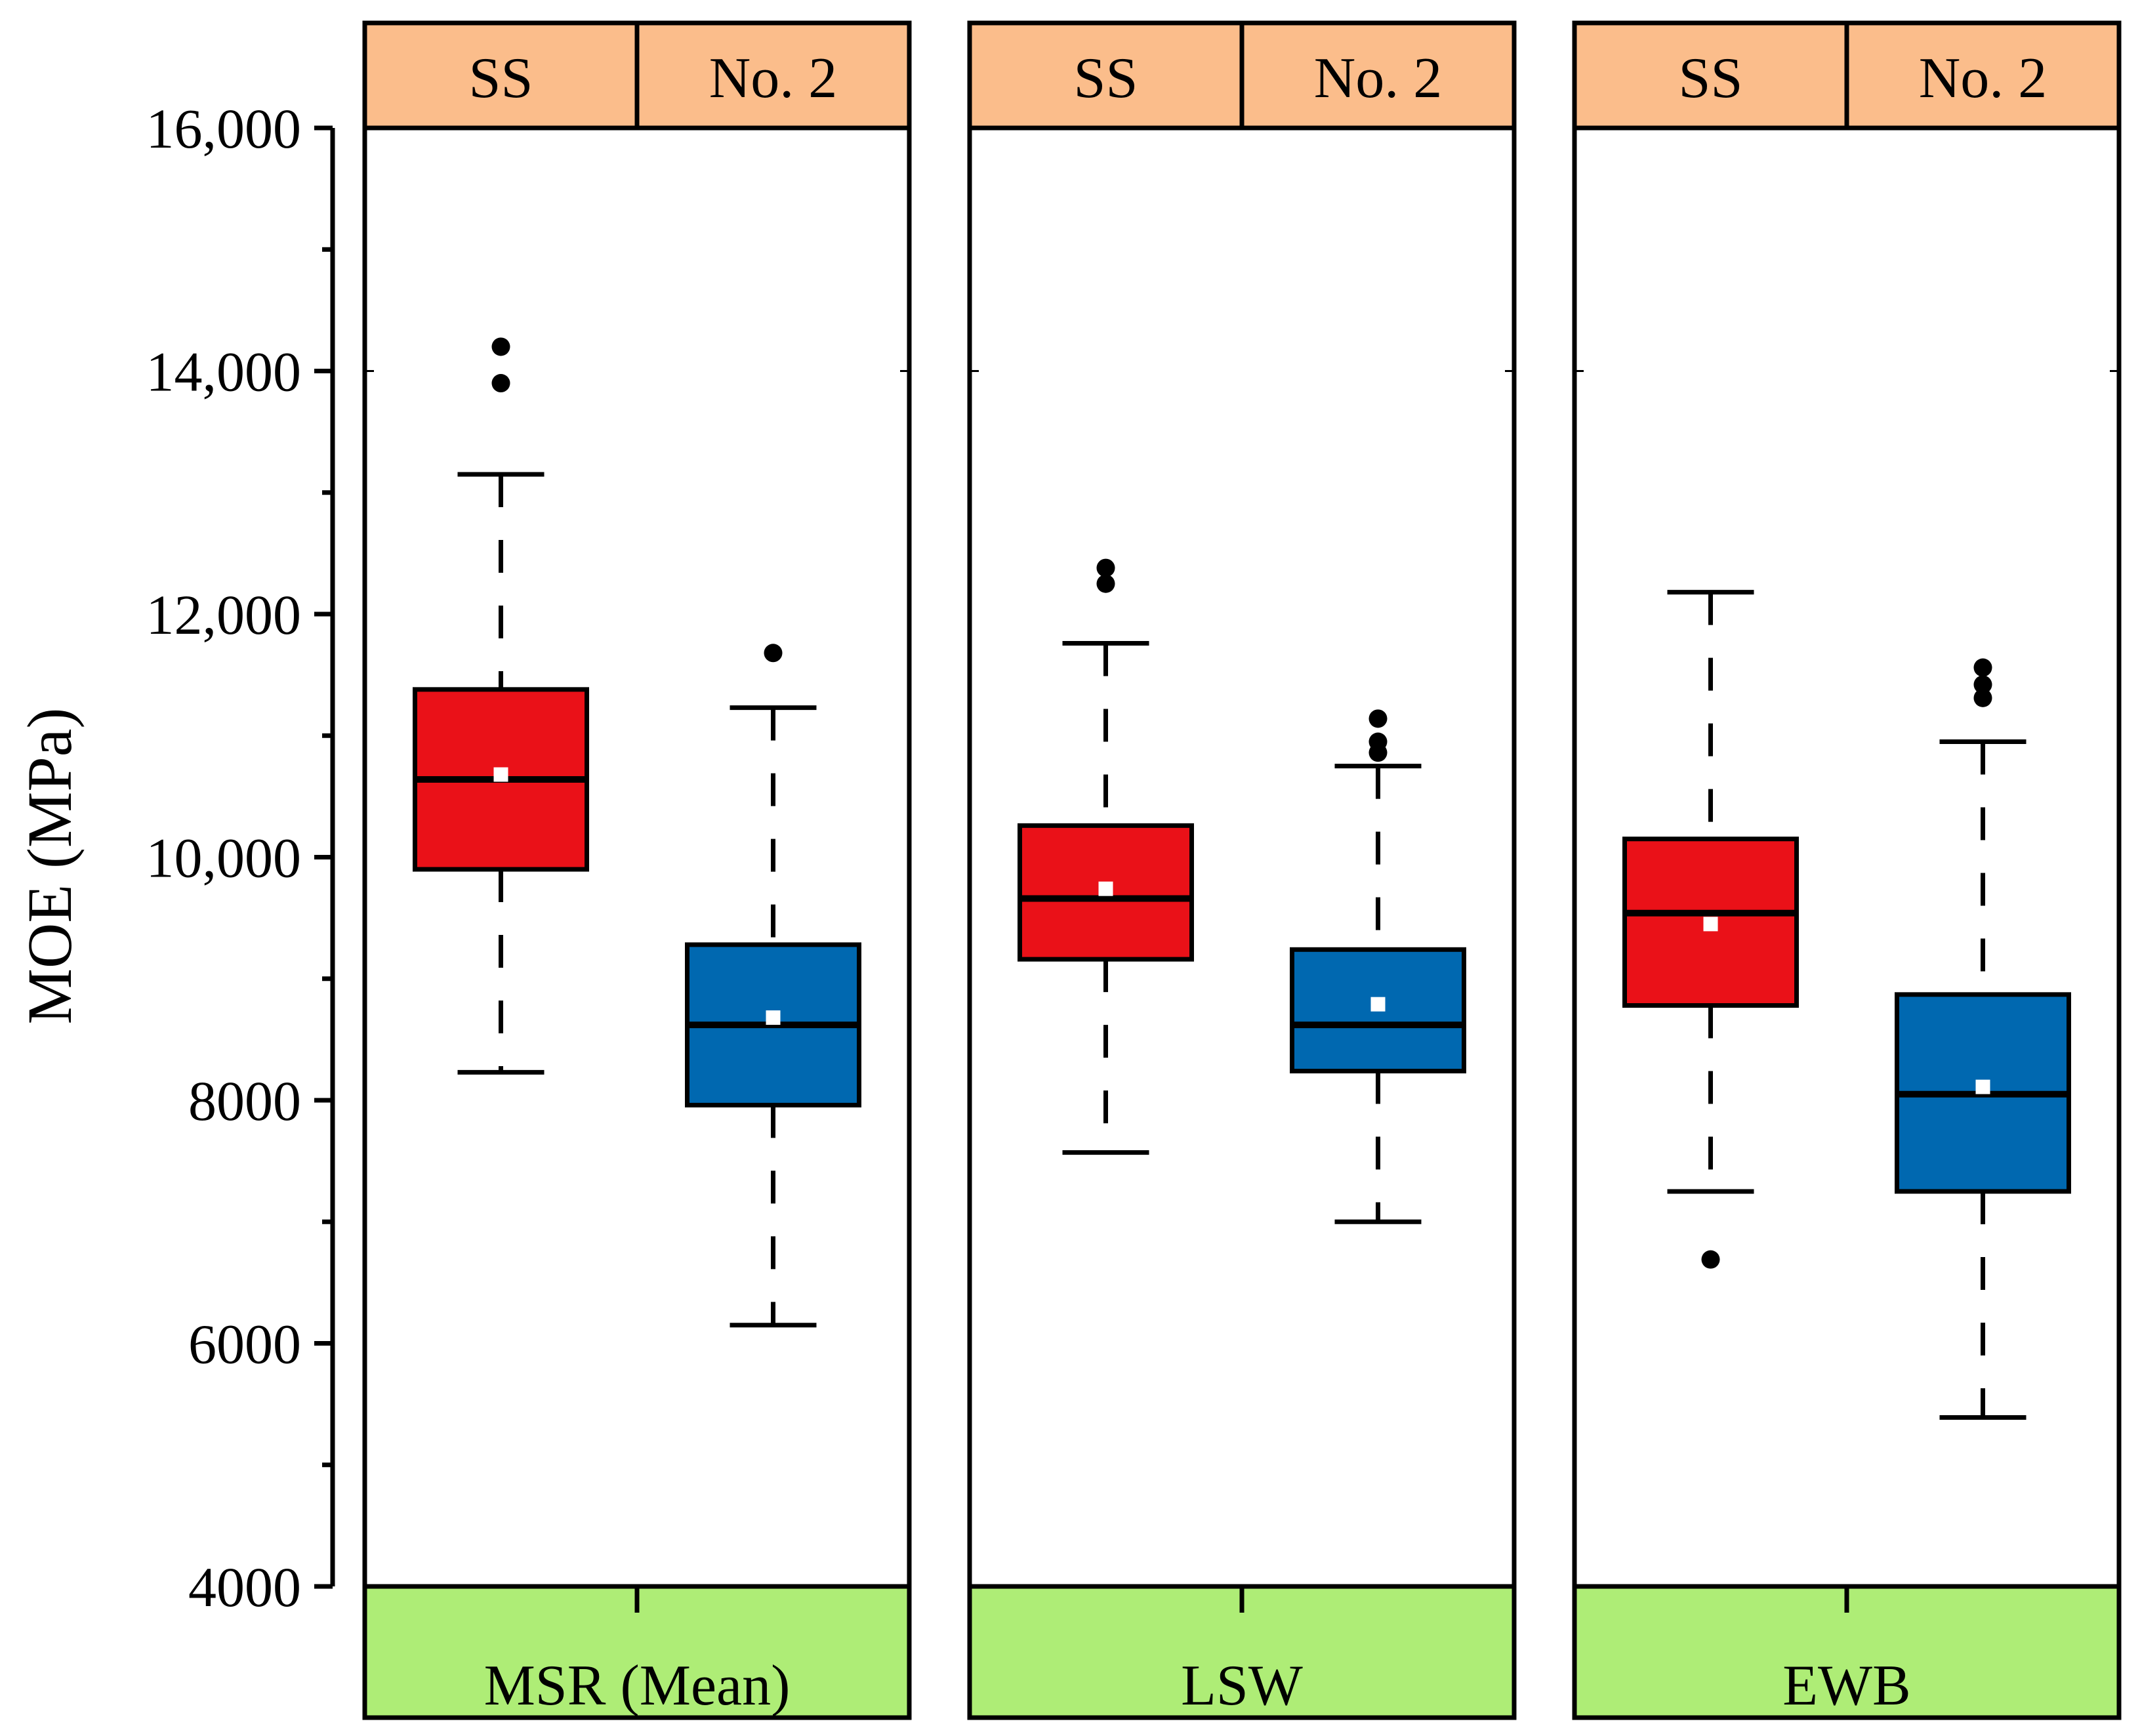 The height and width of the screenshot is (1736, 2140). Describe the element at coordinates (637, 1686) in the screenshot. I see `panel-method-label: MSR (Mean)` at that location.